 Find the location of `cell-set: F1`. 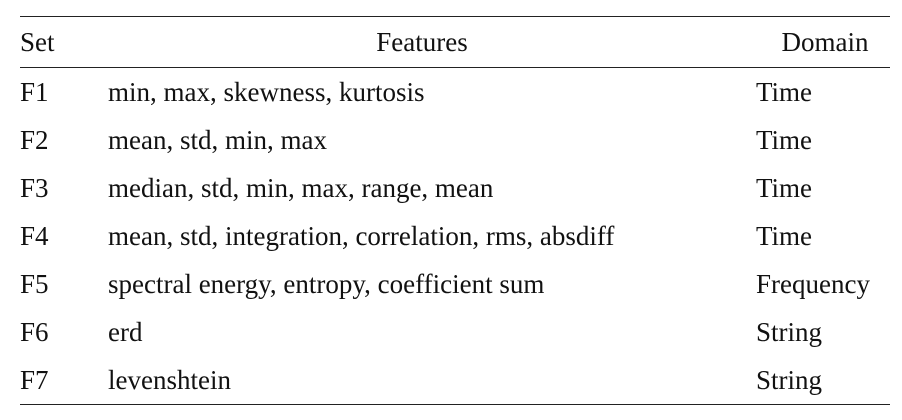

cell-set: F1 is located at coordinates (34, 92).